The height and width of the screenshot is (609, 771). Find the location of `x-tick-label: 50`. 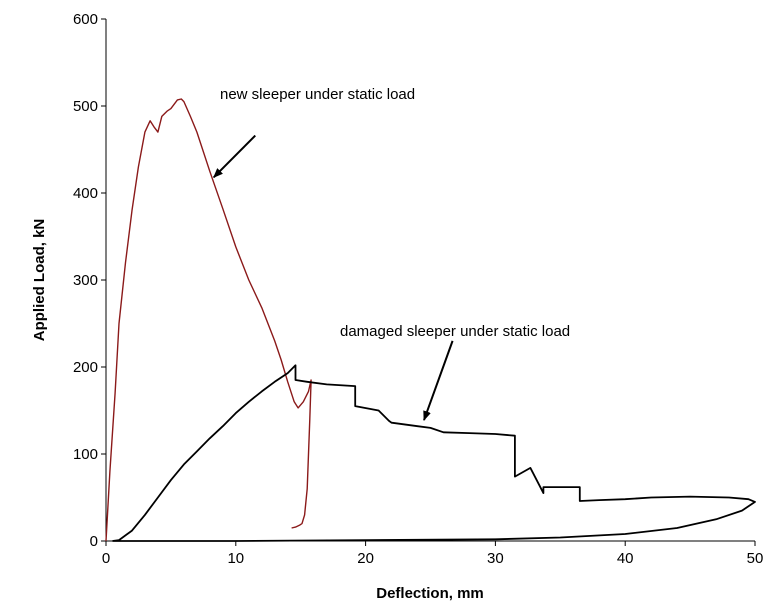

x-tick-label: 50 is located at coordinates (755, 558).